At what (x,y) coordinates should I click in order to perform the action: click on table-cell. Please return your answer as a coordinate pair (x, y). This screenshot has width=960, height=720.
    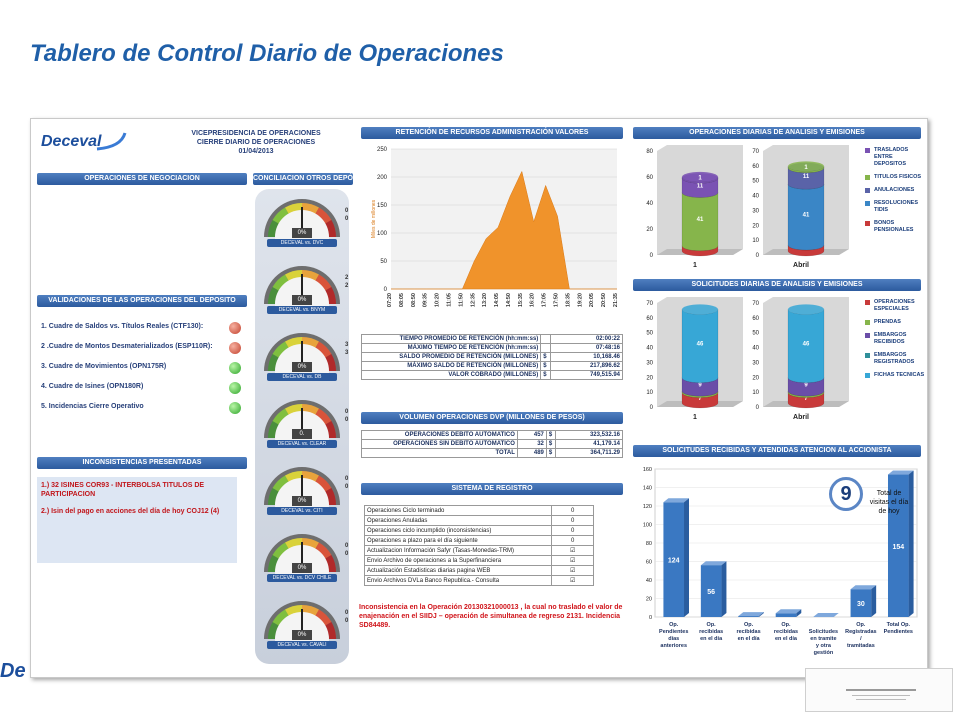
    Looking at the image, I should click on (546, 348).